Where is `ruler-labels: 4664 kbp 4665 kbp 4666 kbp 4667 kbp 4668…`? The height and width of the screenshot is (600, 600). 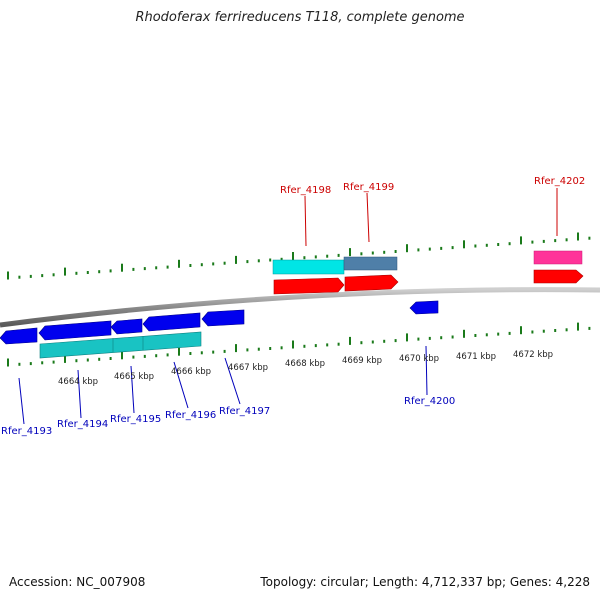 ruler-labels: 4664 kbp 4665 kbp 4666 kbp 4667 kbp 4668… is located at coordinates (305, 368).